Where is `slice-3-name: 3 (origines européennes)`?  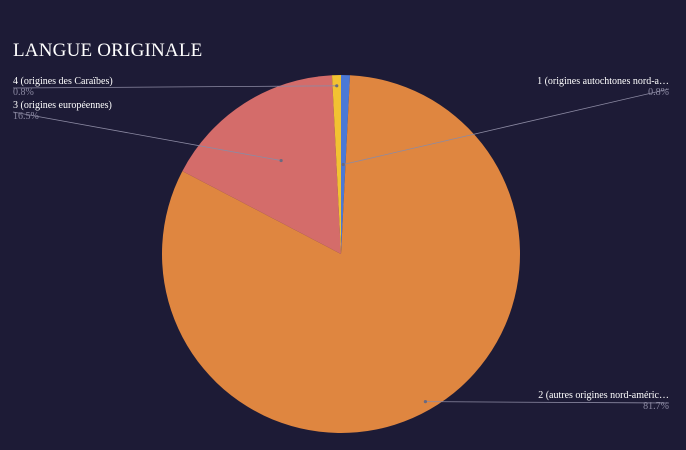
slice-3-name: 3 (origines européennes) is located at coordinates (62, 105).